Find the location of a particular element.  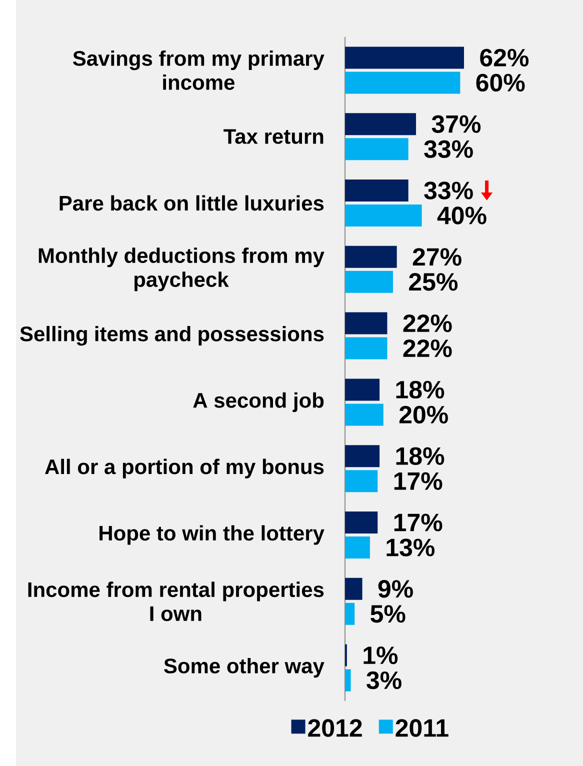

y-tick-label: Tax return is located at coordinates (274, 136).